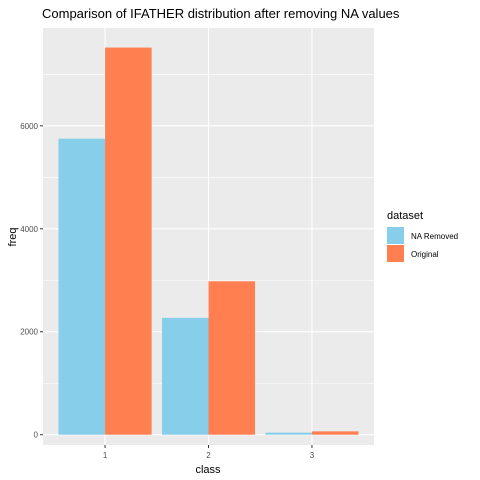  I want to click on legend-title: dataset, so click(405, 216).